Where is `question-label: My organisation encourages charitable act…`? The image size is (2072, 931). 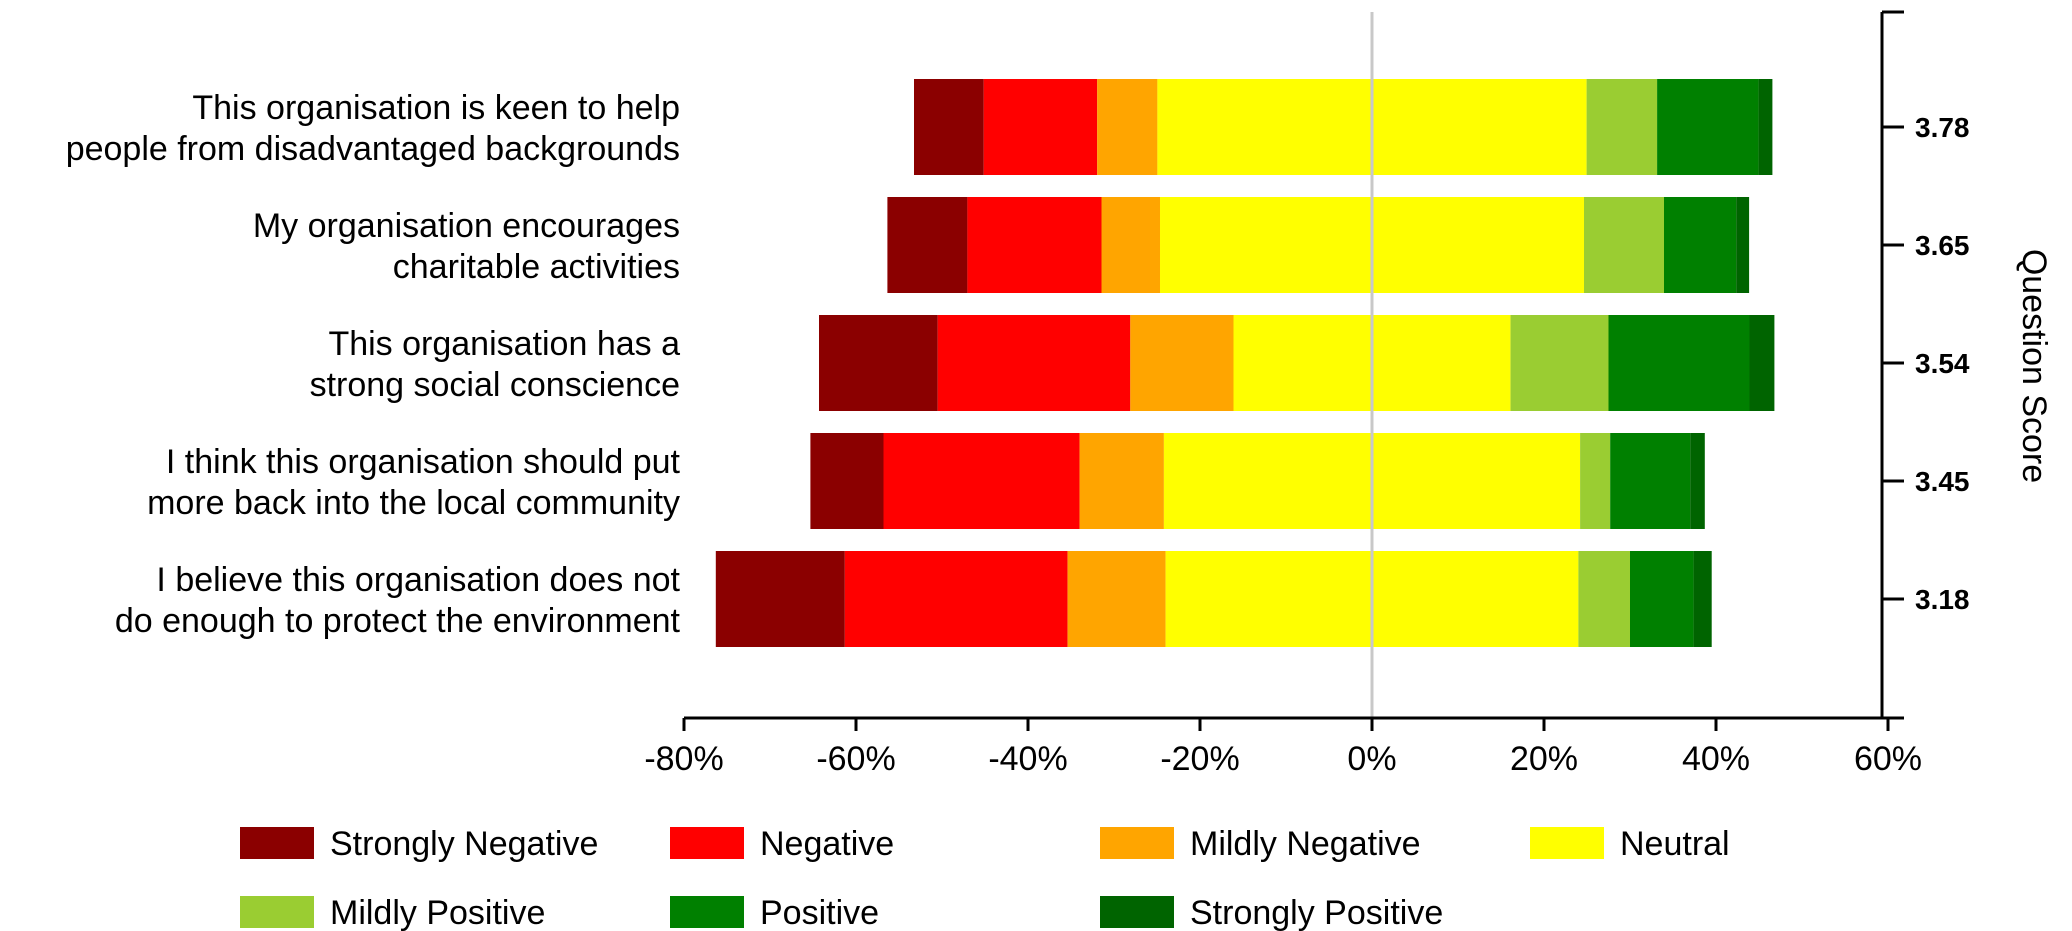 question-label: My organisation encourages charitable act… is located at coordinates (466, 246).